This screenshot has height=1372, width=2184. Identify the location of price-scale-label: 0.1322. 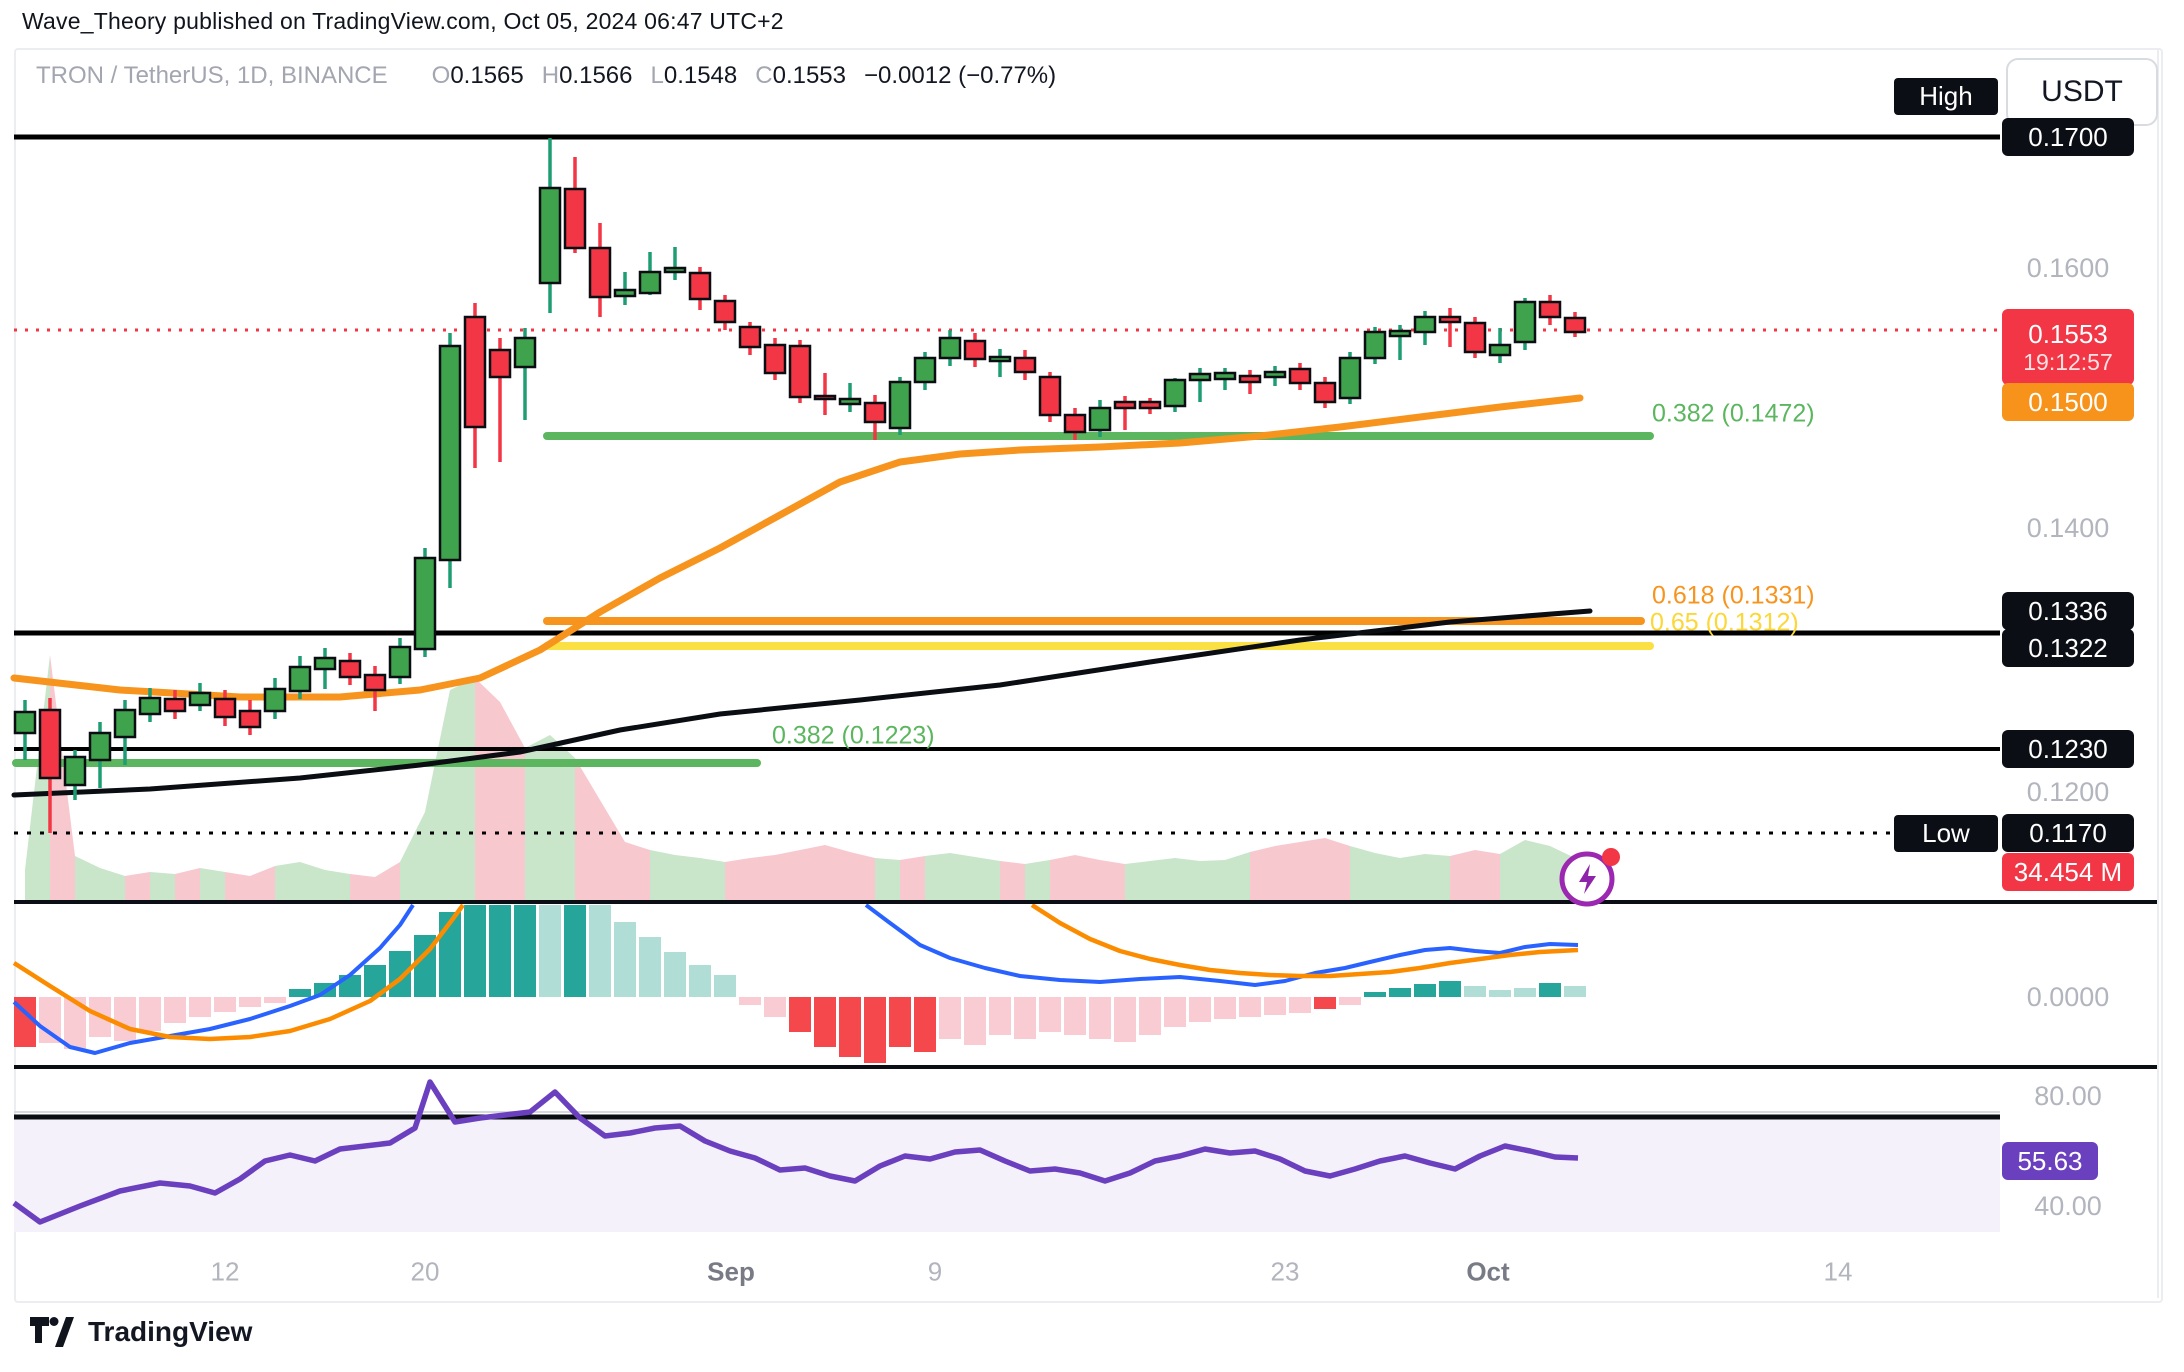
(2068, 648).